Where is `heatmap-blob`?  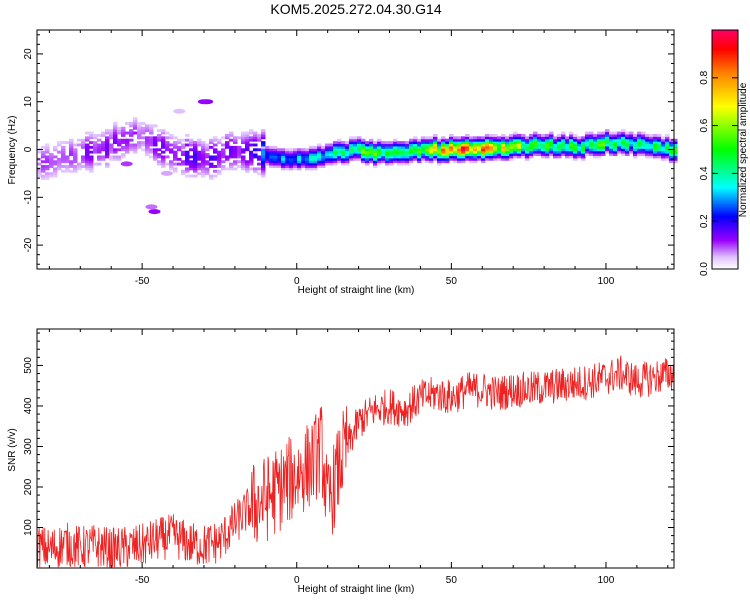
heatmap-blob is located at coordinates (151, 207).